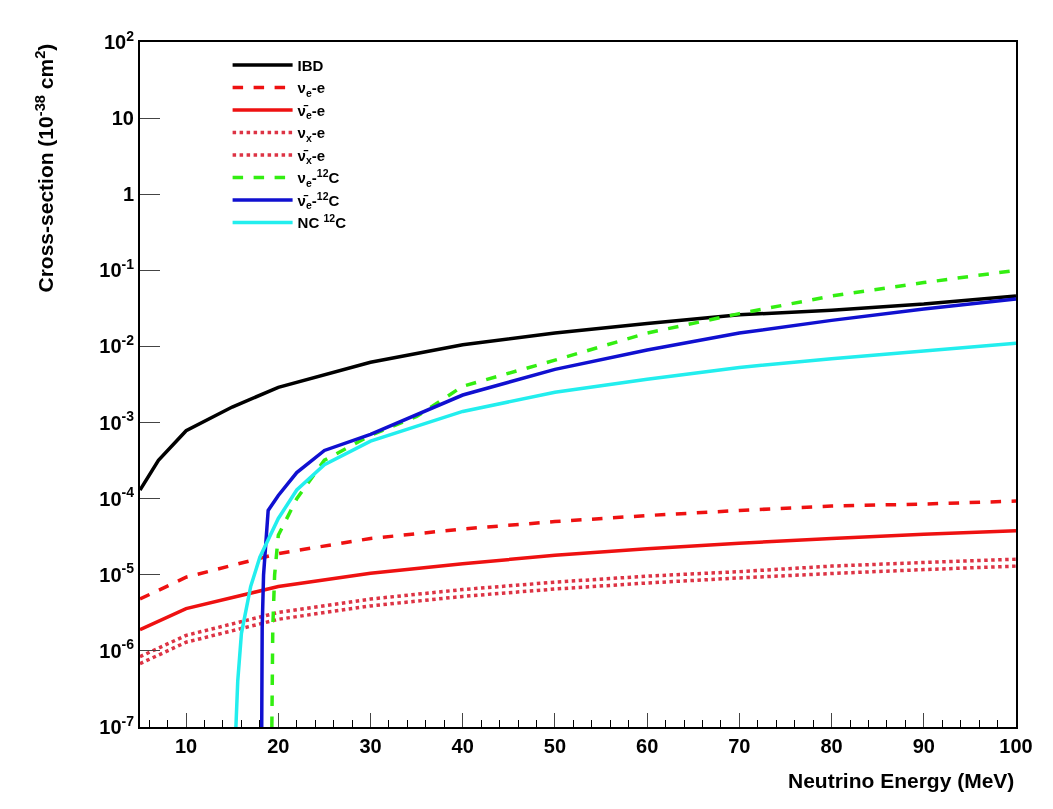  Describe the element at coordinates (310, 65) in the screenshot. I see `legend-label: IBD` at that location.